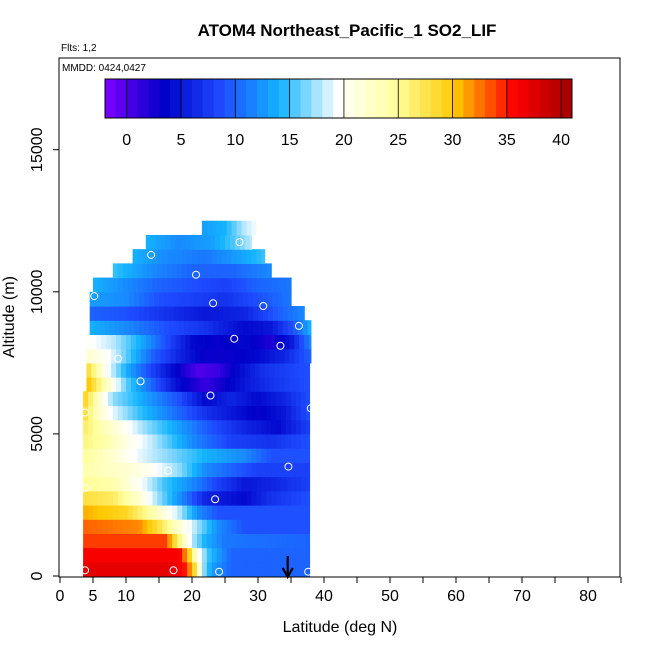 Image resolution: width=650 pixels, height=655 pixels. What do you see at coordinates (522, 596) in the screenshot?
I see `x-tick-label: 70` at bounding box center [522, 596].